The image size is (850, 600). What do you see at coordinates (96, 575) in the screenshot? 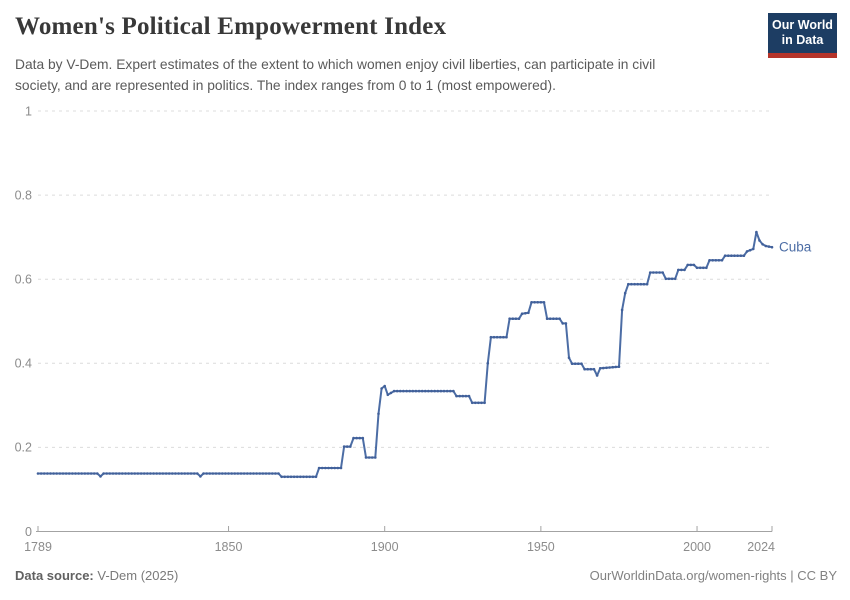
I see `data-source: Data source: V-Dem (2025)` at bounding box center [96, 575].